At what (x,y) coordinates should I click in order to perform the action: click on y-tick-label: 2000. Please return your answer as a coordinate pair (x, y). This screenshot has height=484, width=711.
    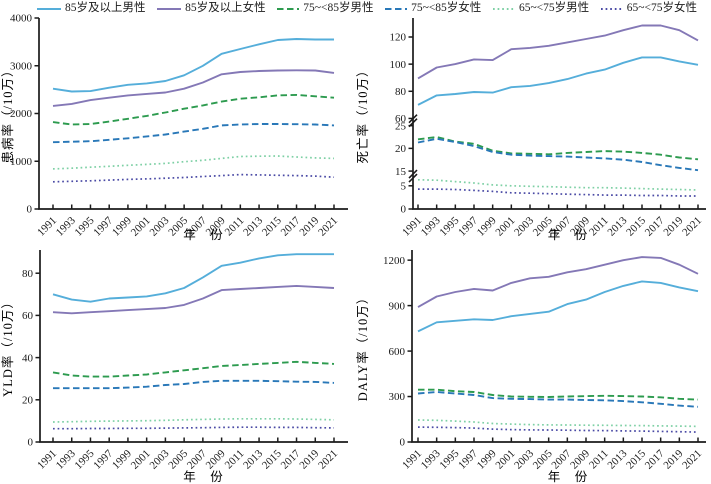
    Looking at the image, I should click on (21, 114).